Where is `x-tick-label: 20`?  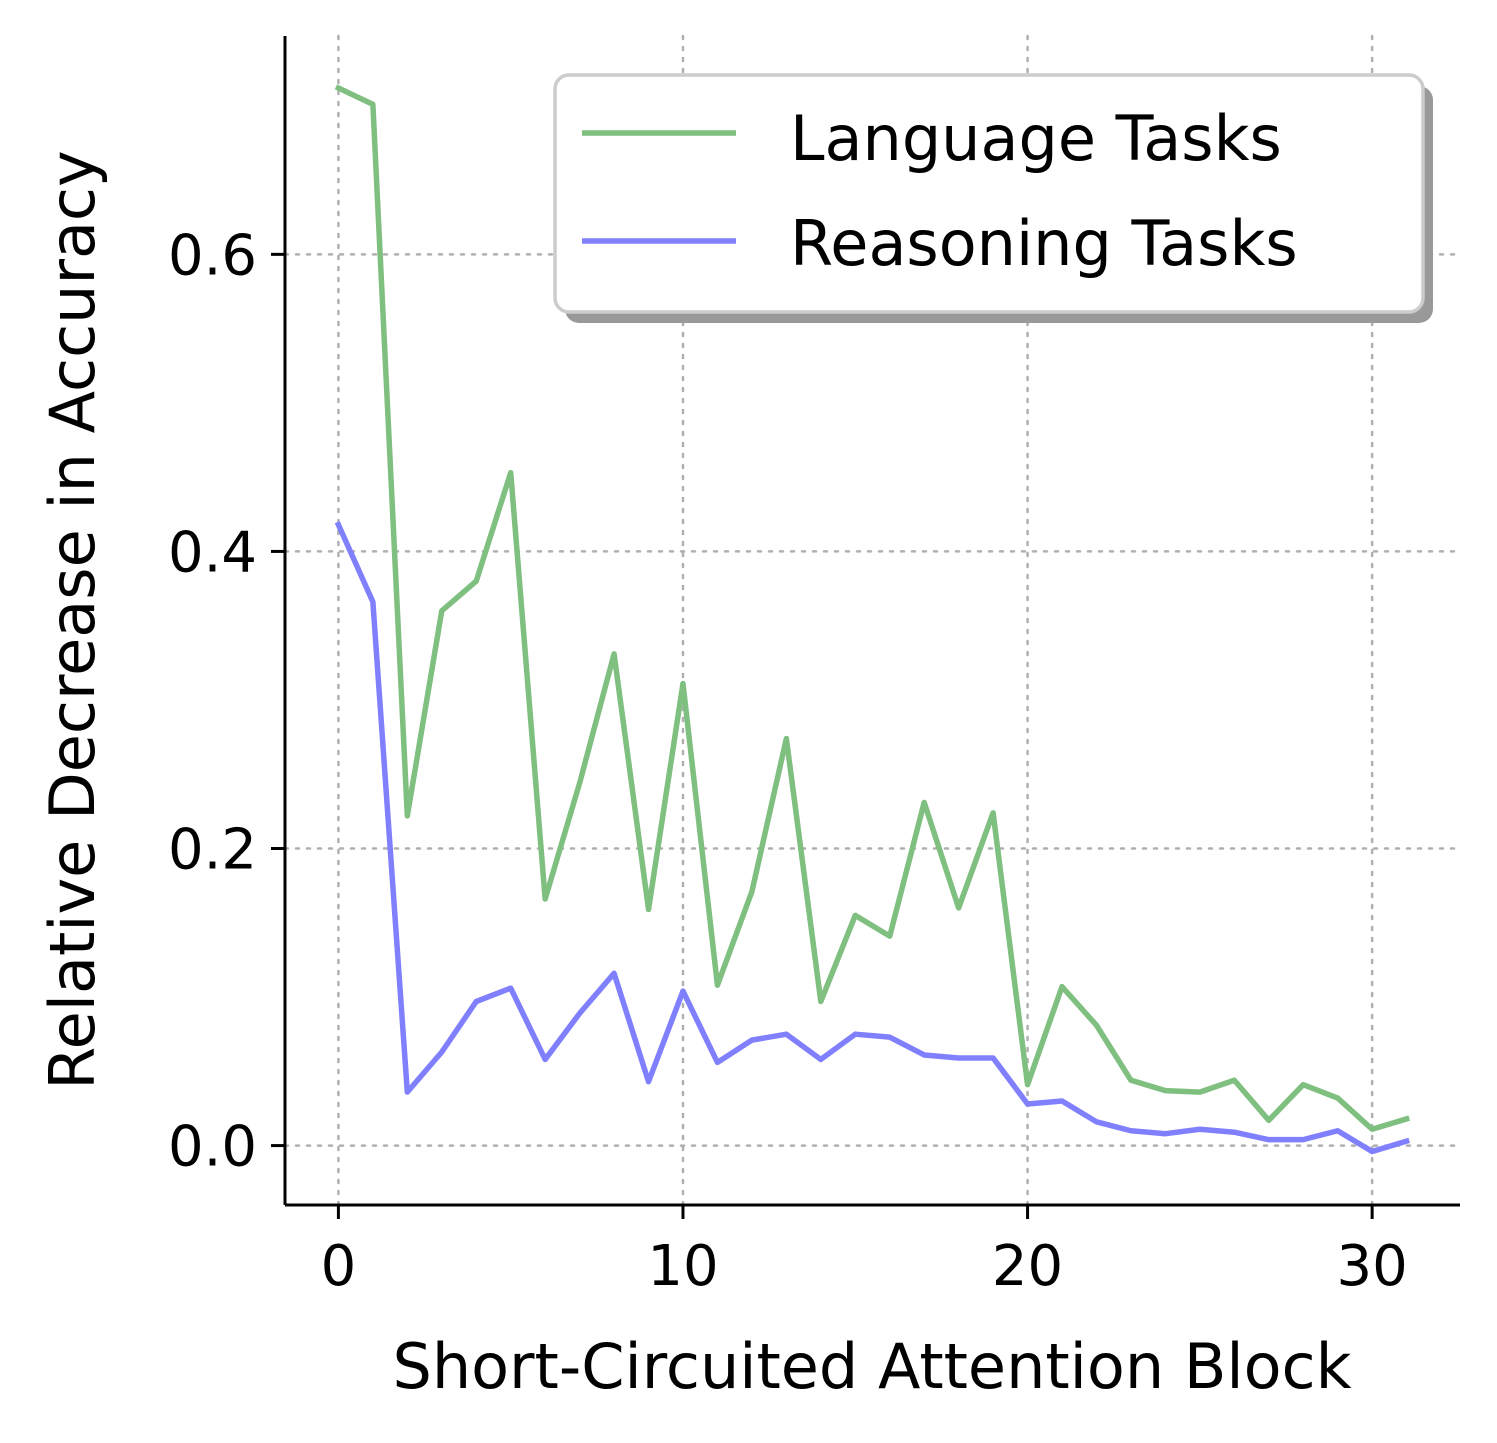 x-tick-label: 20 is located at coordinates (1027, 1266).